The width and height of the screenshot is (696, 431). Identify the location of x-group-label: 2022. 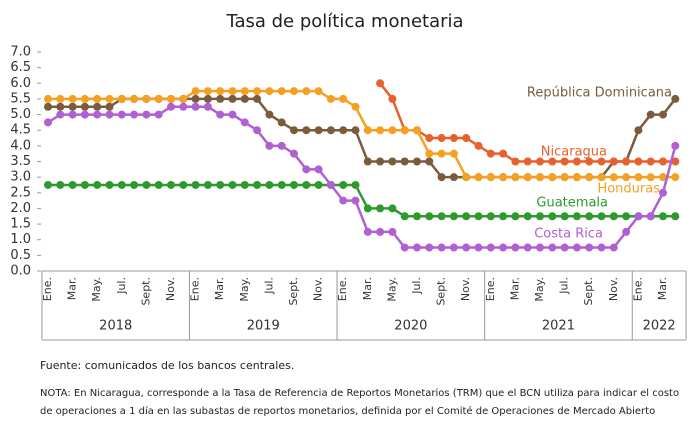
(659, 326).